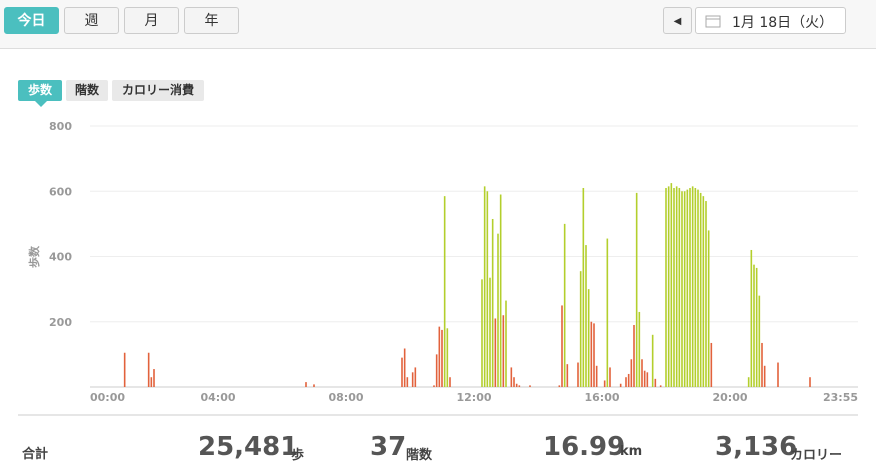 The width and height of the screenshot is (876, 466). I want to click on x-tick-label: 04:00, so click(217, 397).